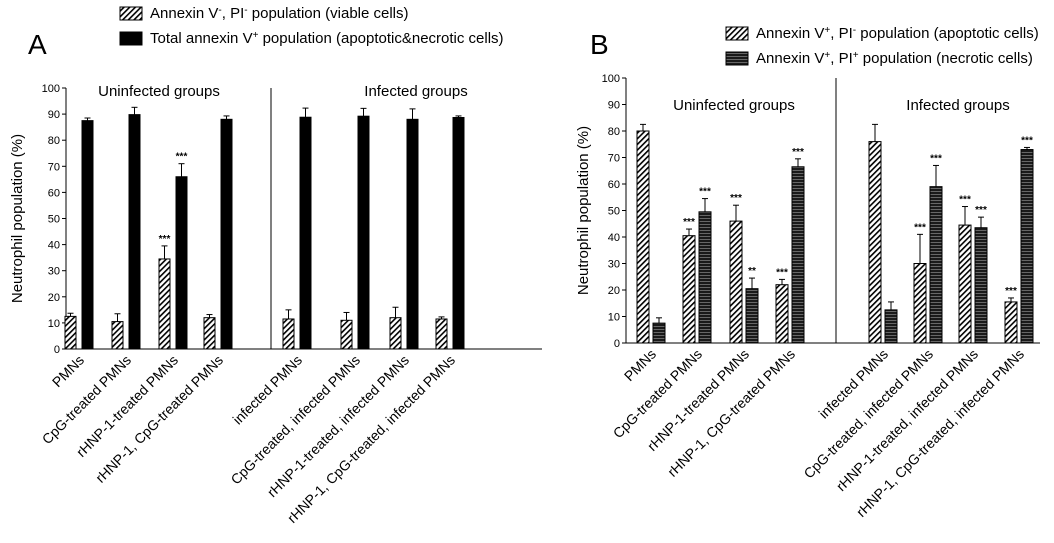  What do you see at coordinates (947, 33) in the screenshot?
I see `legend-label-part: population (apoptotic cells)` at bounding box center [947, 33].